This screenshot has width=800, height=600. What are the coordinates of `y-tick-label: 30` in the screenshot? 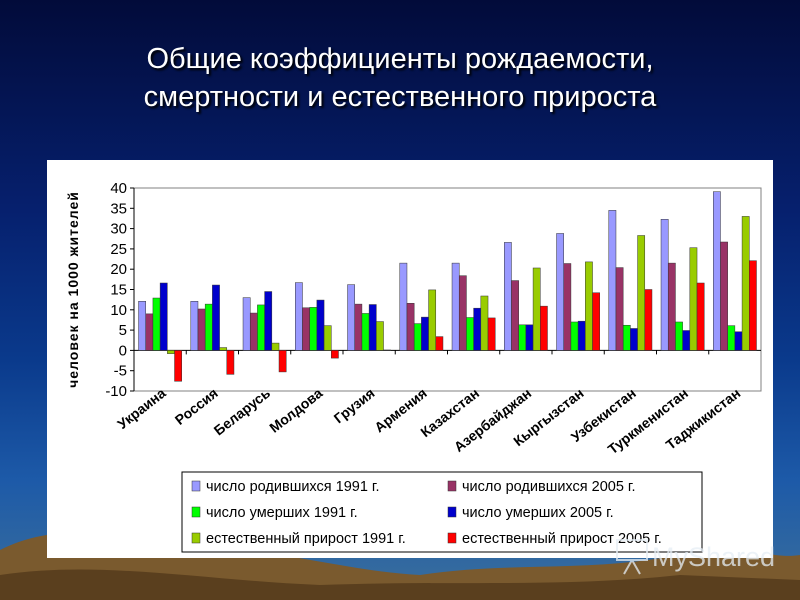 It's located at (118, 229).